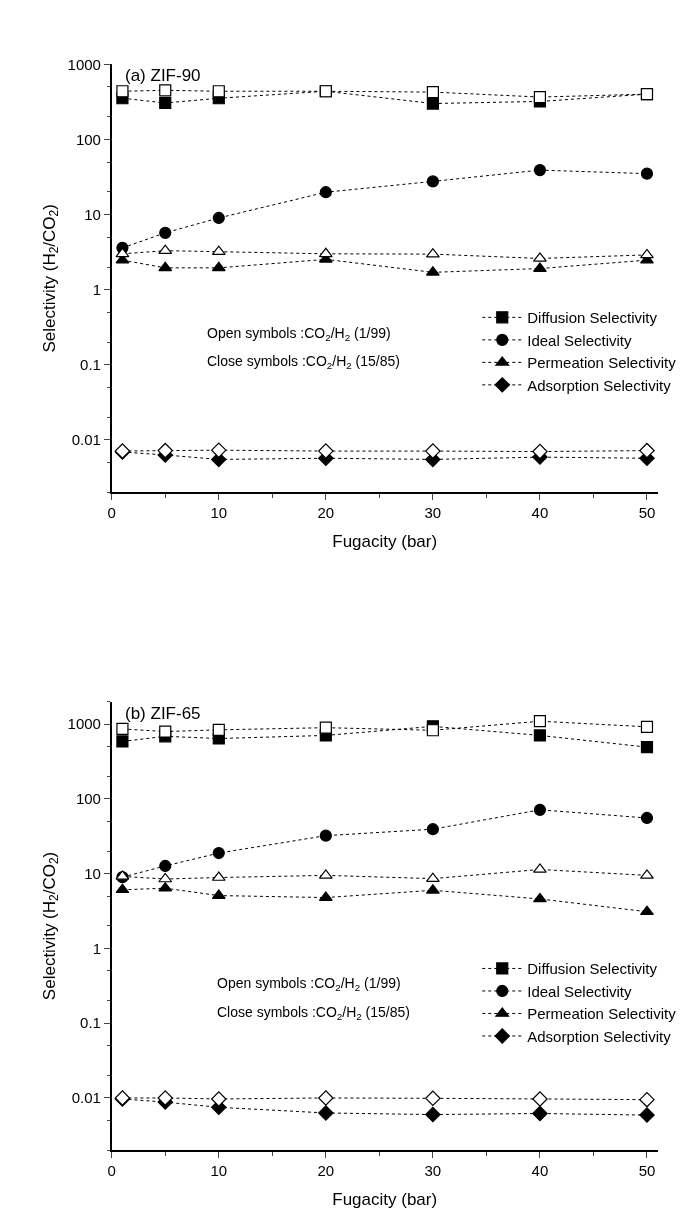 The image size is (698, 1226). What do you see at coordinates (163, 713) in the screenshot?
I see `chart-title: (b) ZIF-65` at bounding box center [163, 713].